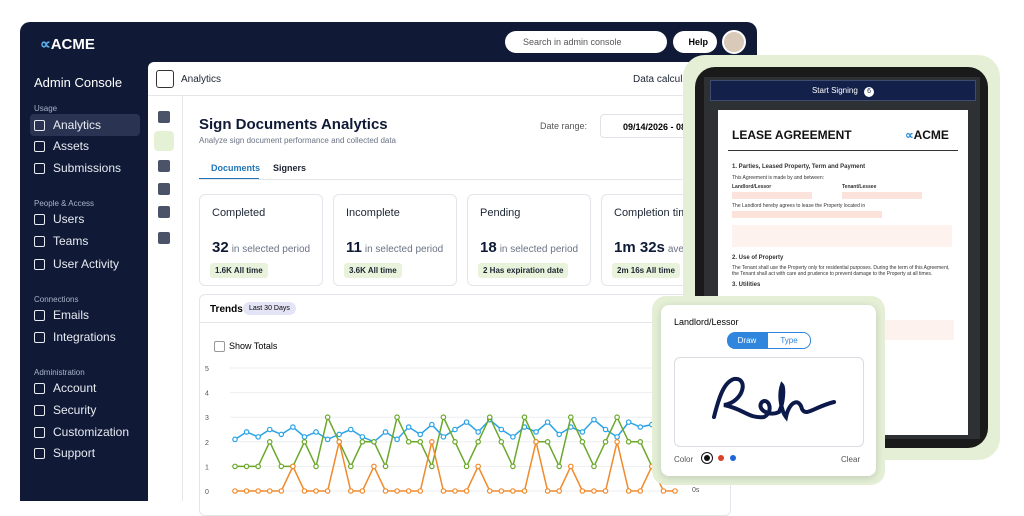 This screenshot has width=1024, height=516. What do you see at coordinates (680, 249) in the screenshot?
I see `card-caption: avera` at bounding box center [680, 249].